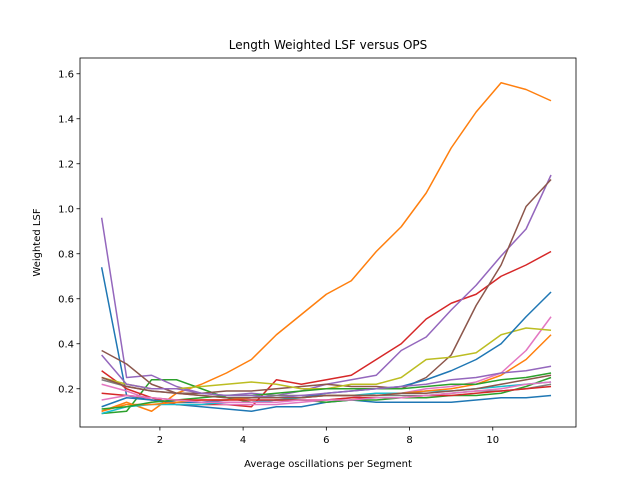  I want to click on y-tick-label: 1.2, so click(66, 164).